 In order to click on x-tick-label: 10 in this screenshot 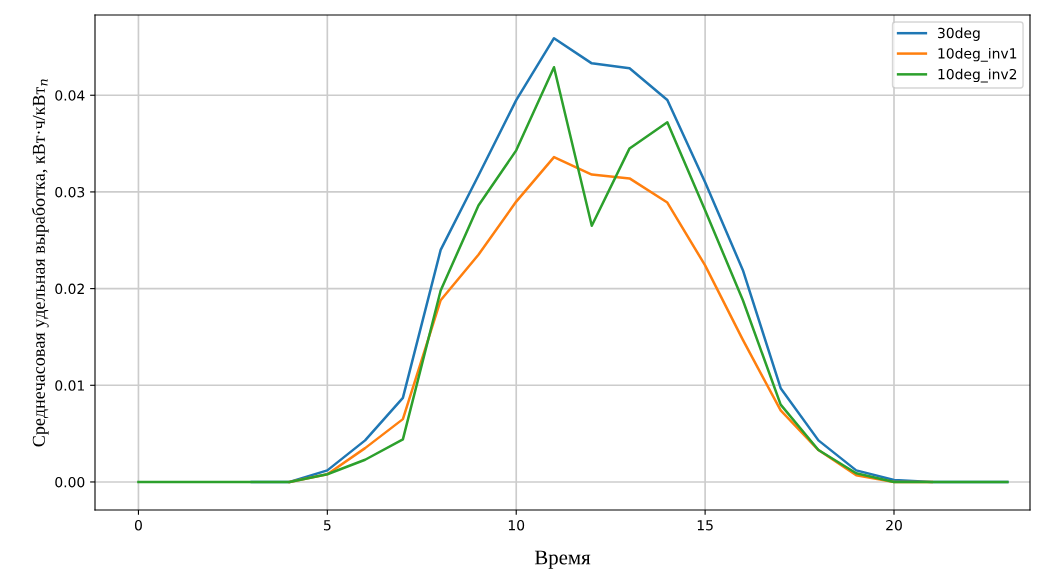, I will do `click(516, 525)`.